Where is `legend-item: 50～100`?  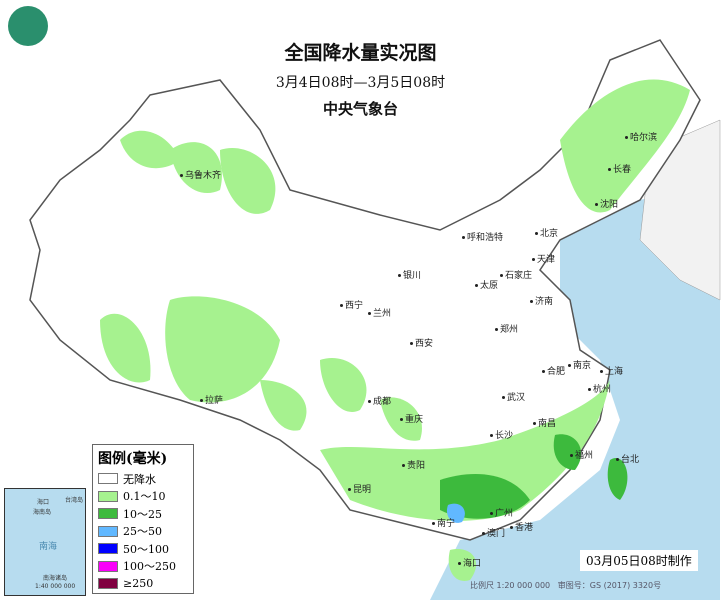
legend-item: 50～100 is located at coordinates (143, 549).